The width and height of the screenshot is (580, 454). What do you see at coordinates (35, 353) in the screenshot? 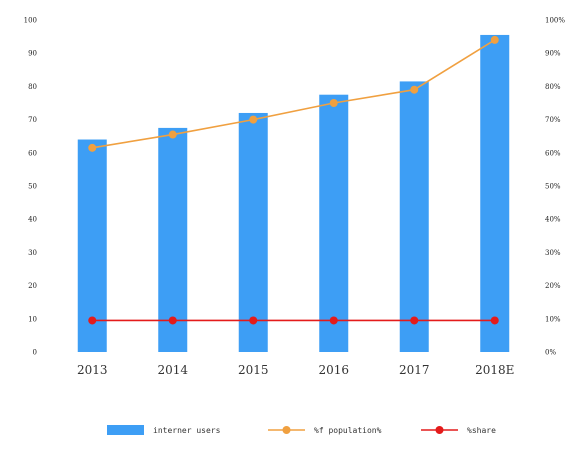
I see `y-tick-label: 0` at bounding box center [35, 353].